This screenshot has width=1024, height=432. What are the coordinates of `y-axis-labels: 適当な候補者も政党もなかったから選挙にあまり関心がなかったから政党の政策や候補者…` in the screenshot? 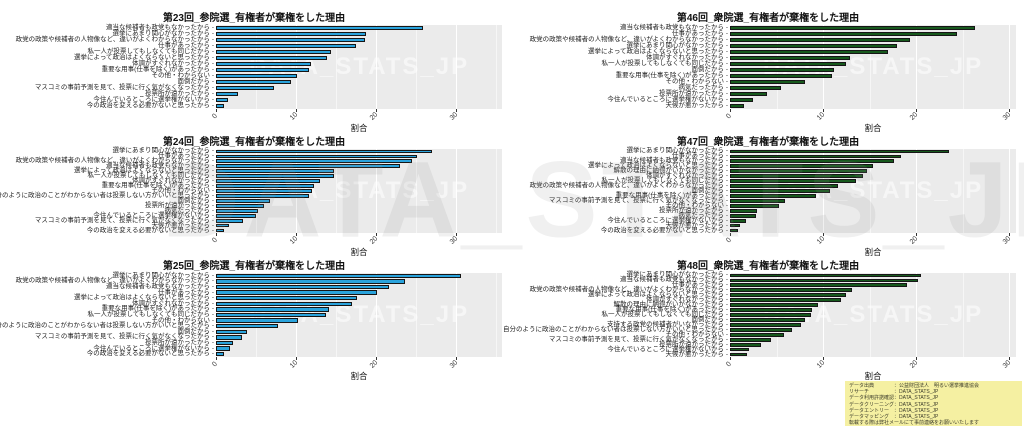 It's located at (108, 66).